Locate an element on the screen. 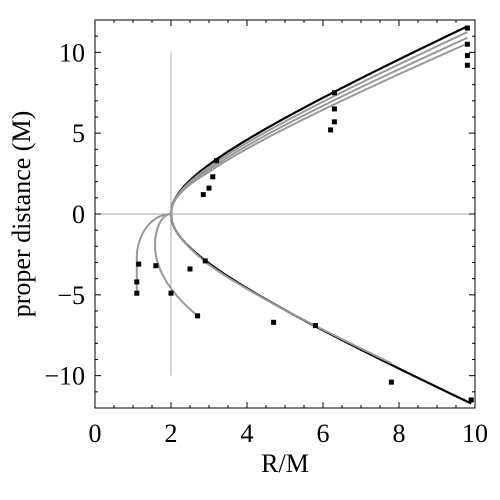 Image resolution: width=500 pixels, height=500 pixels. x-tick-label: 0 is located at coordinates (95, 433).